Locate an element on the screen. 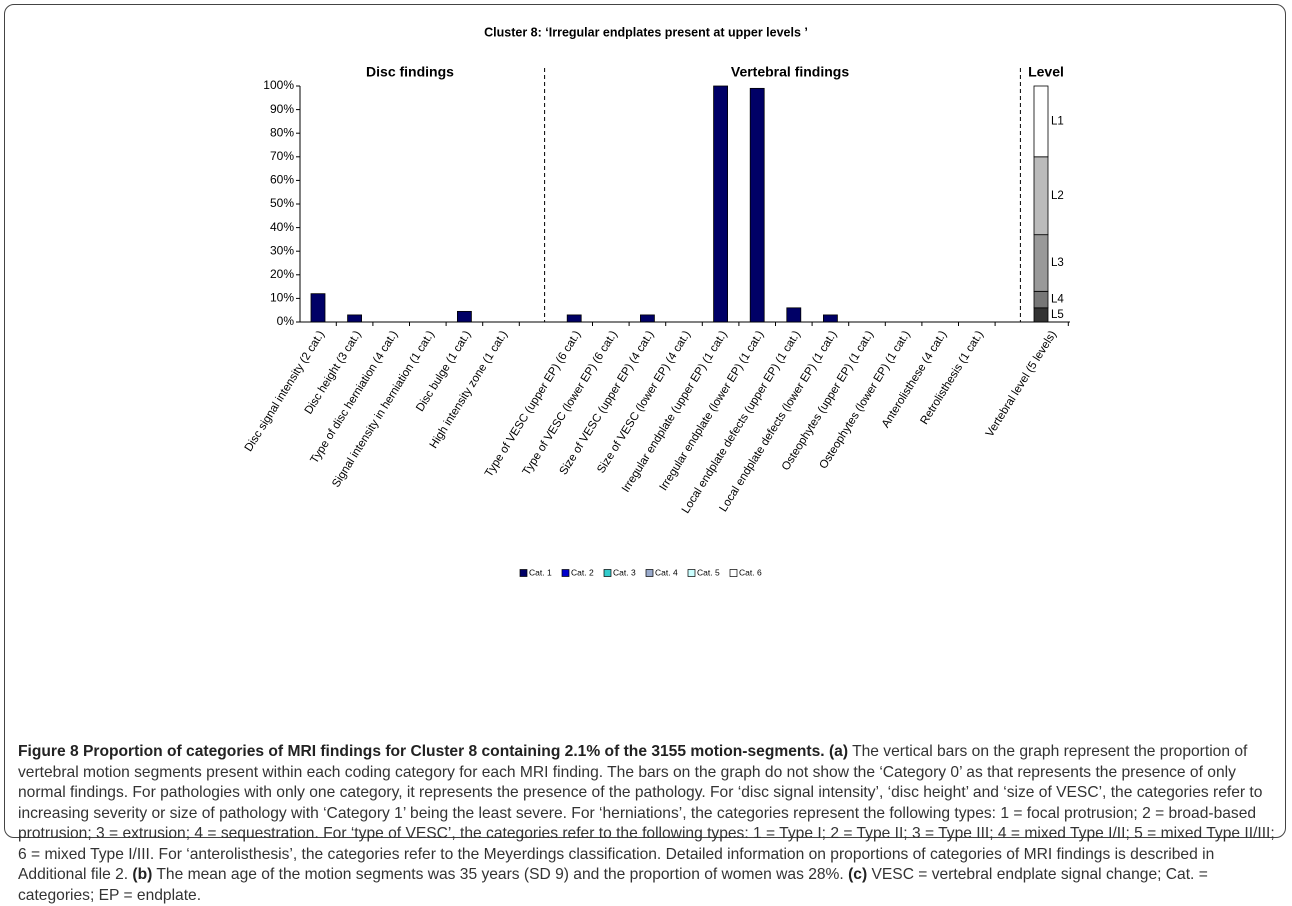  y-tick-label: 70% is located at coordinates (282, 156).